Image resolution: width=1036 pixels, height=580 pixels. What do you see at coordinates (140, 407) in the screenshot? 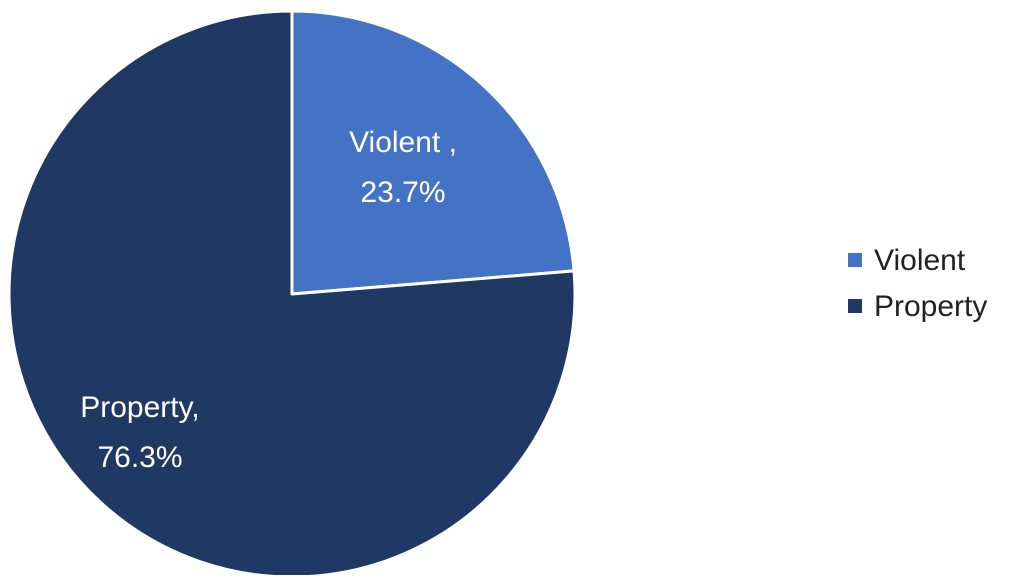
I see `data-label-line: Property,` at bounding box center [140, 407].